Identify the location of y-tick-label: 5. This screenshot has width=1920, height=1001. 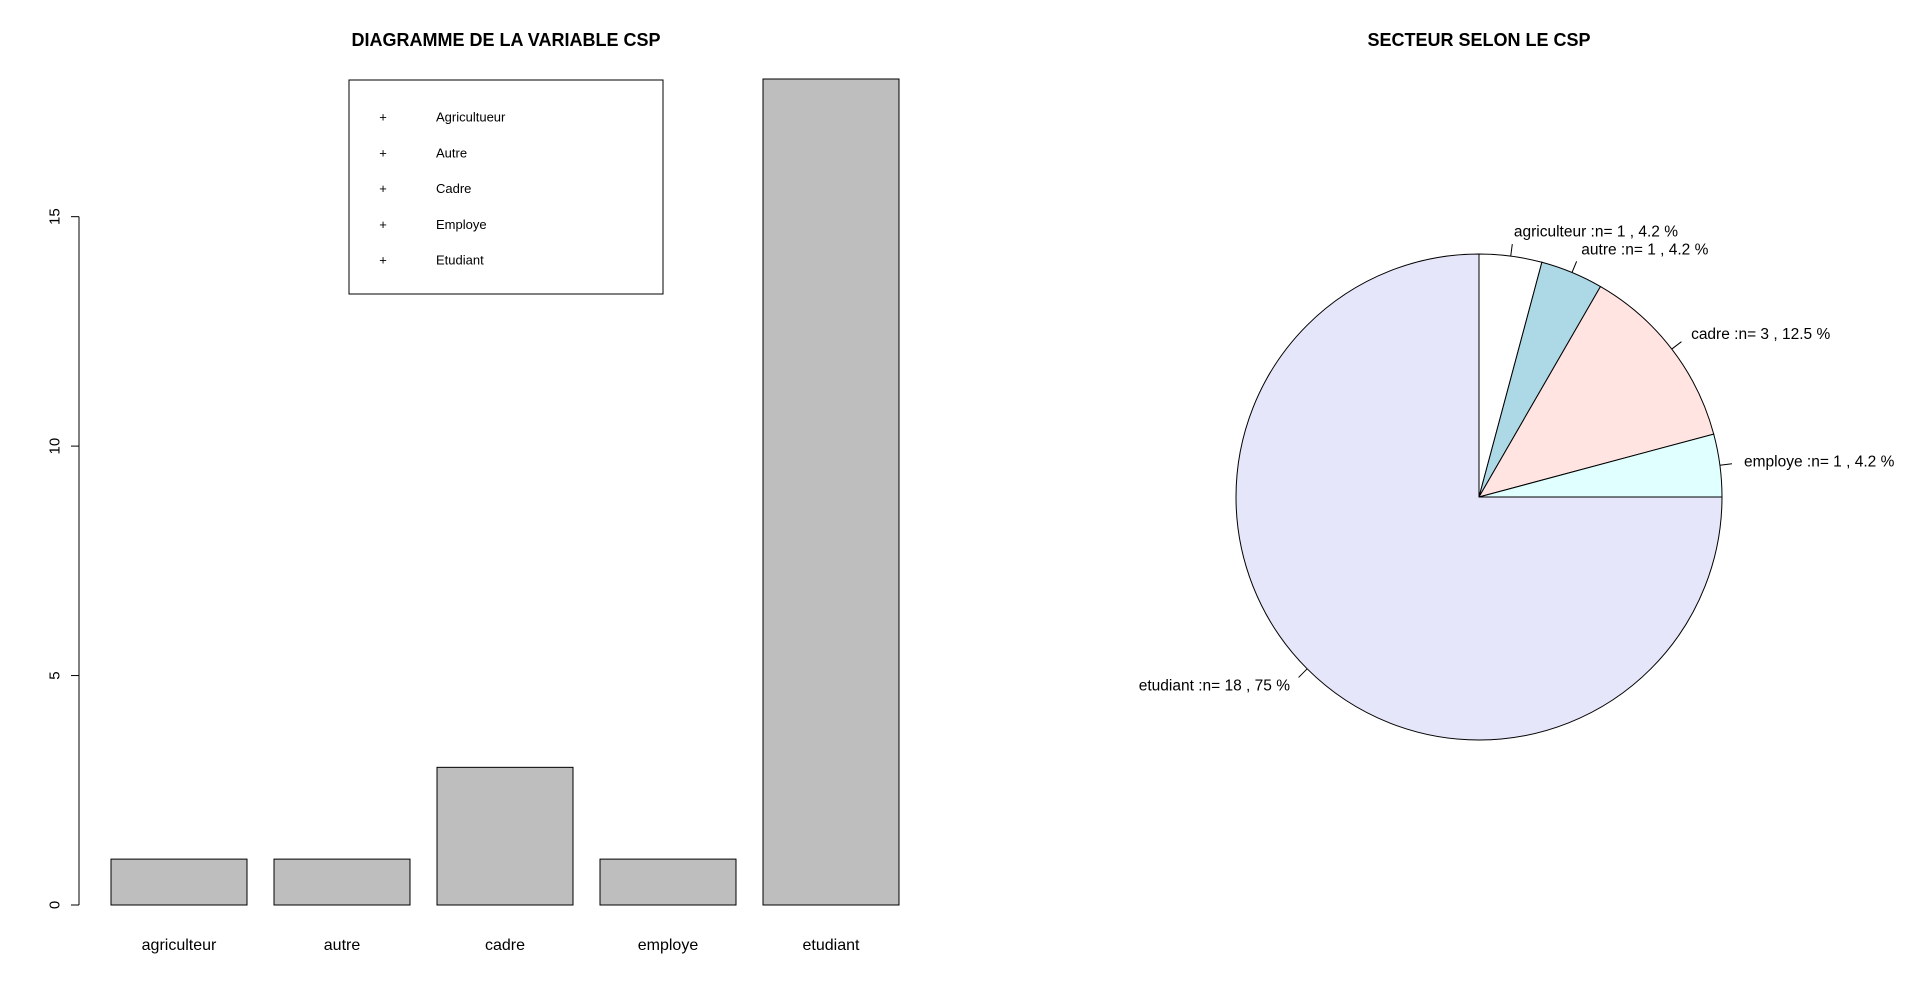
(55, 675).